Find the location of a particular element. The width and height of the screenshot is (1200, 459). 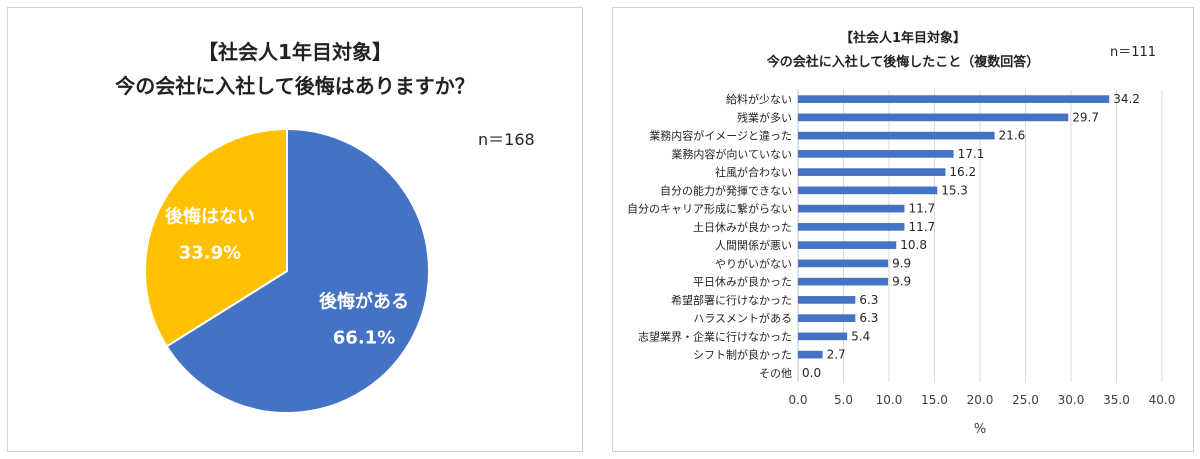

category-label: シフト制が良かった is located at coordinates (742, 355).